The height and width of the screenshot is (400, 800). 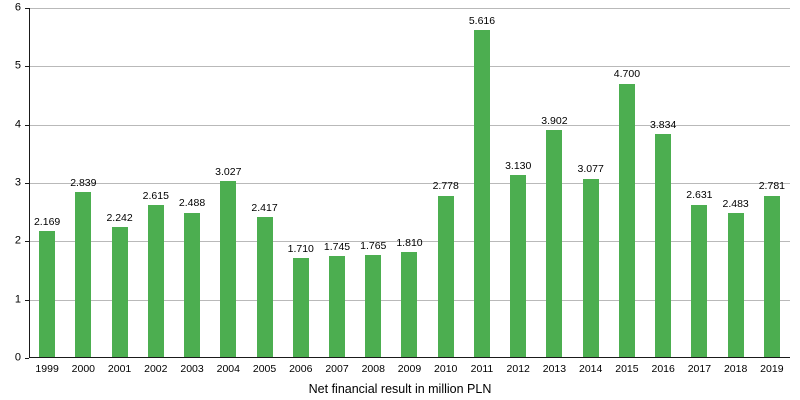 What do you see at coordinates (228, 269) in the screenshot?
I see `bar-2004` at bounding box center [228, 269].